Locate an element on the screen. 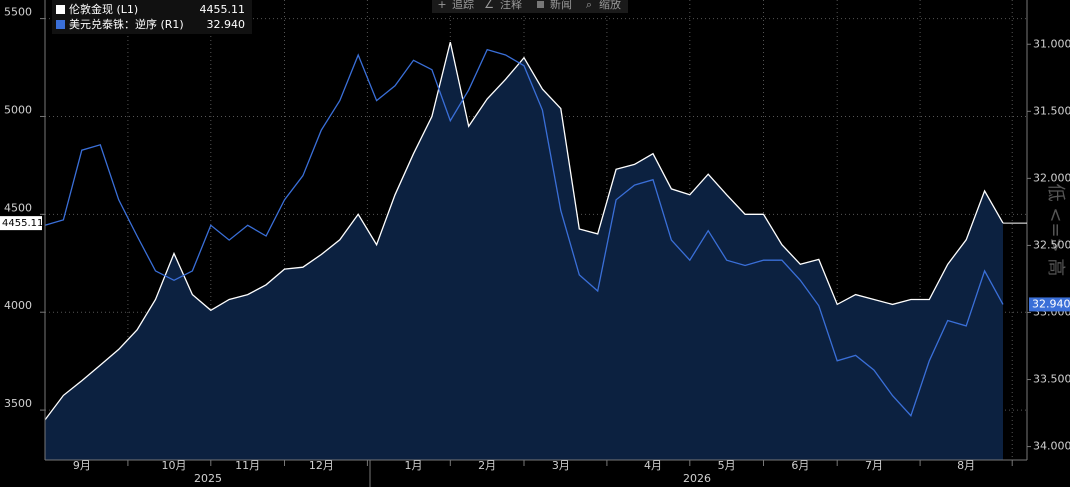  last-value-label: 32.940 is located at coordinates (1051, 303).